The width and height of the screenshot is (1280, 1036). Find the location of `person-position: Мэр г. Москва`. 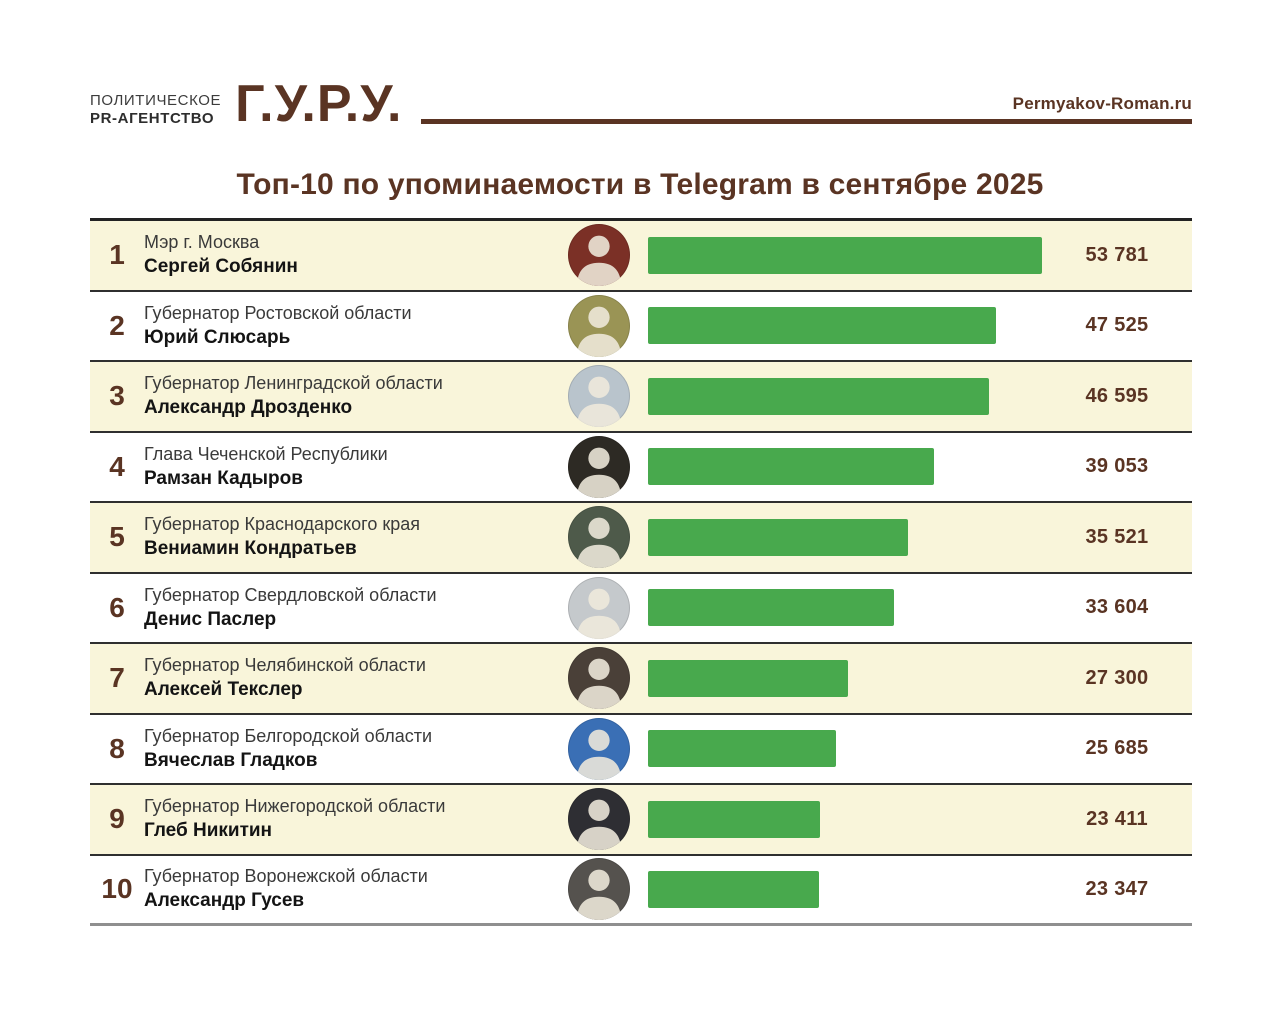

person-position: Мэр г. Москва is located at coordinates (202, 242).